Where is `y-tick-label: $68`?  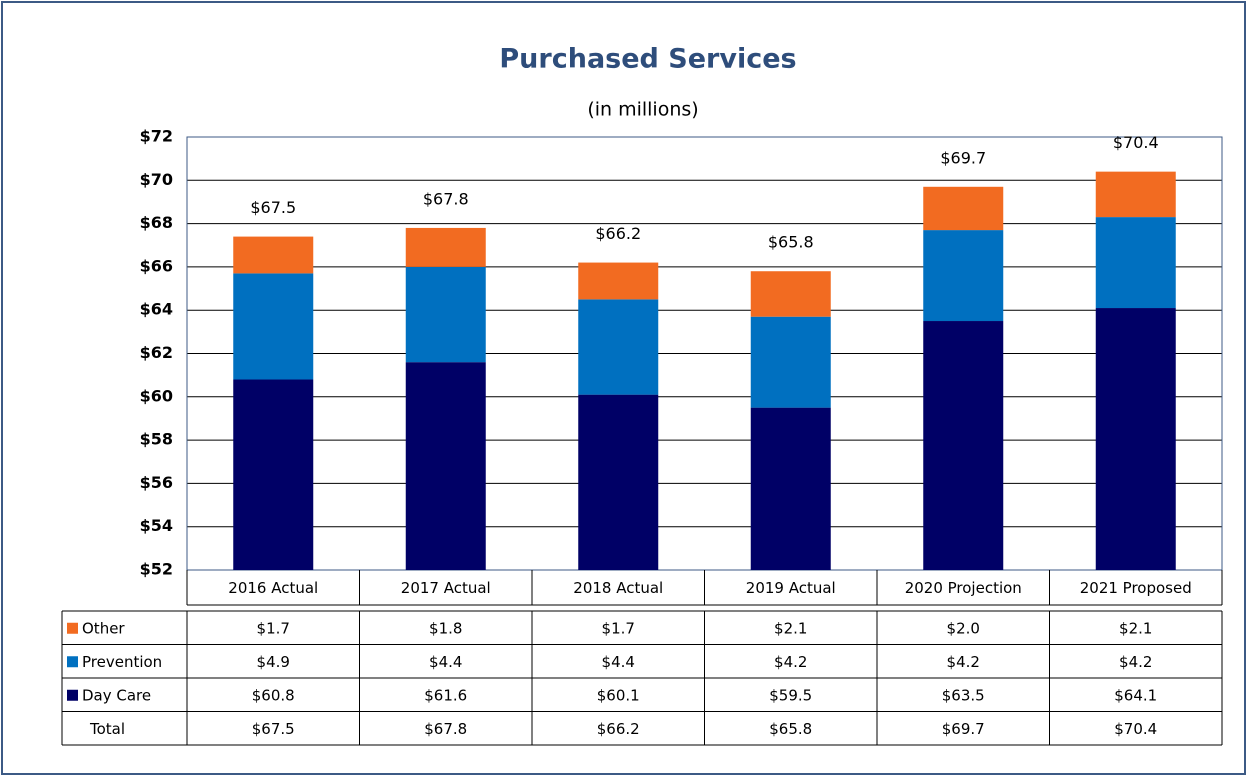
y-tick-label: $68 is located at coordinates (156, 222).